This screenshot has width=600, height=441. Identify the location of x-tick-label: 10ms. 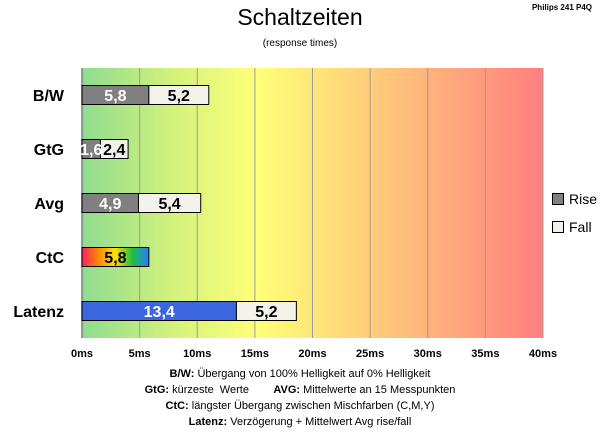
(197, 354).